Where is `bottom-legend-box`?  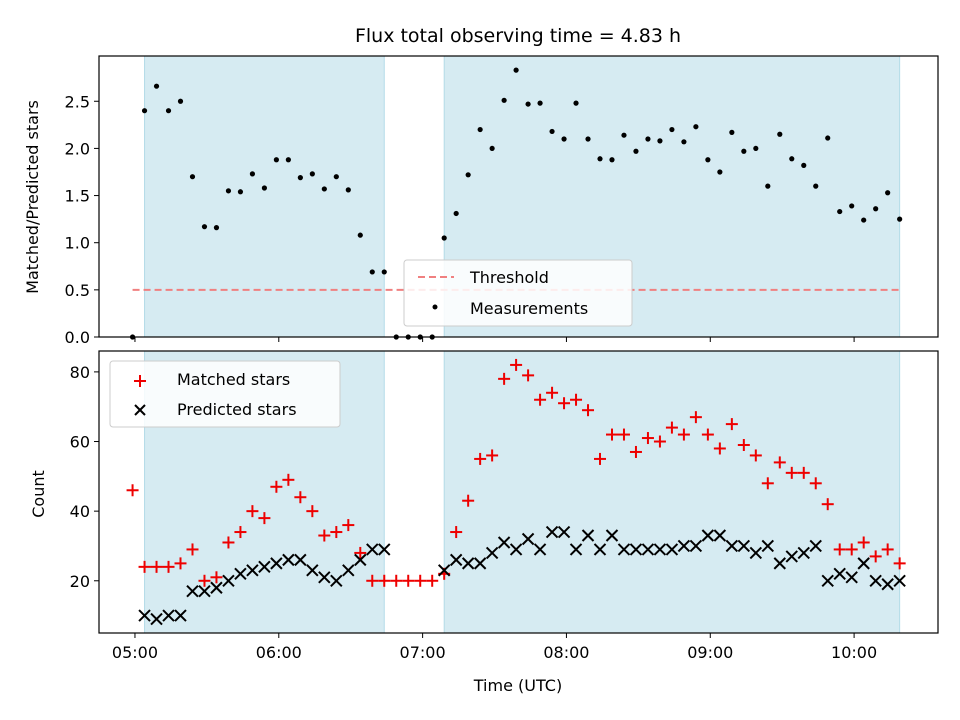 bottom-legend-box is located at coordinates (225, 394).